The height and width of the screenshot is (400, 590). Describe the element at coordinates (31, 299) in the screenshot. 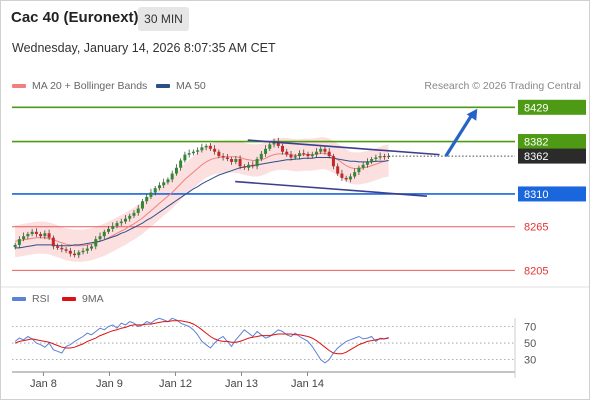

I see `legend-rsi: RSI` at that location.